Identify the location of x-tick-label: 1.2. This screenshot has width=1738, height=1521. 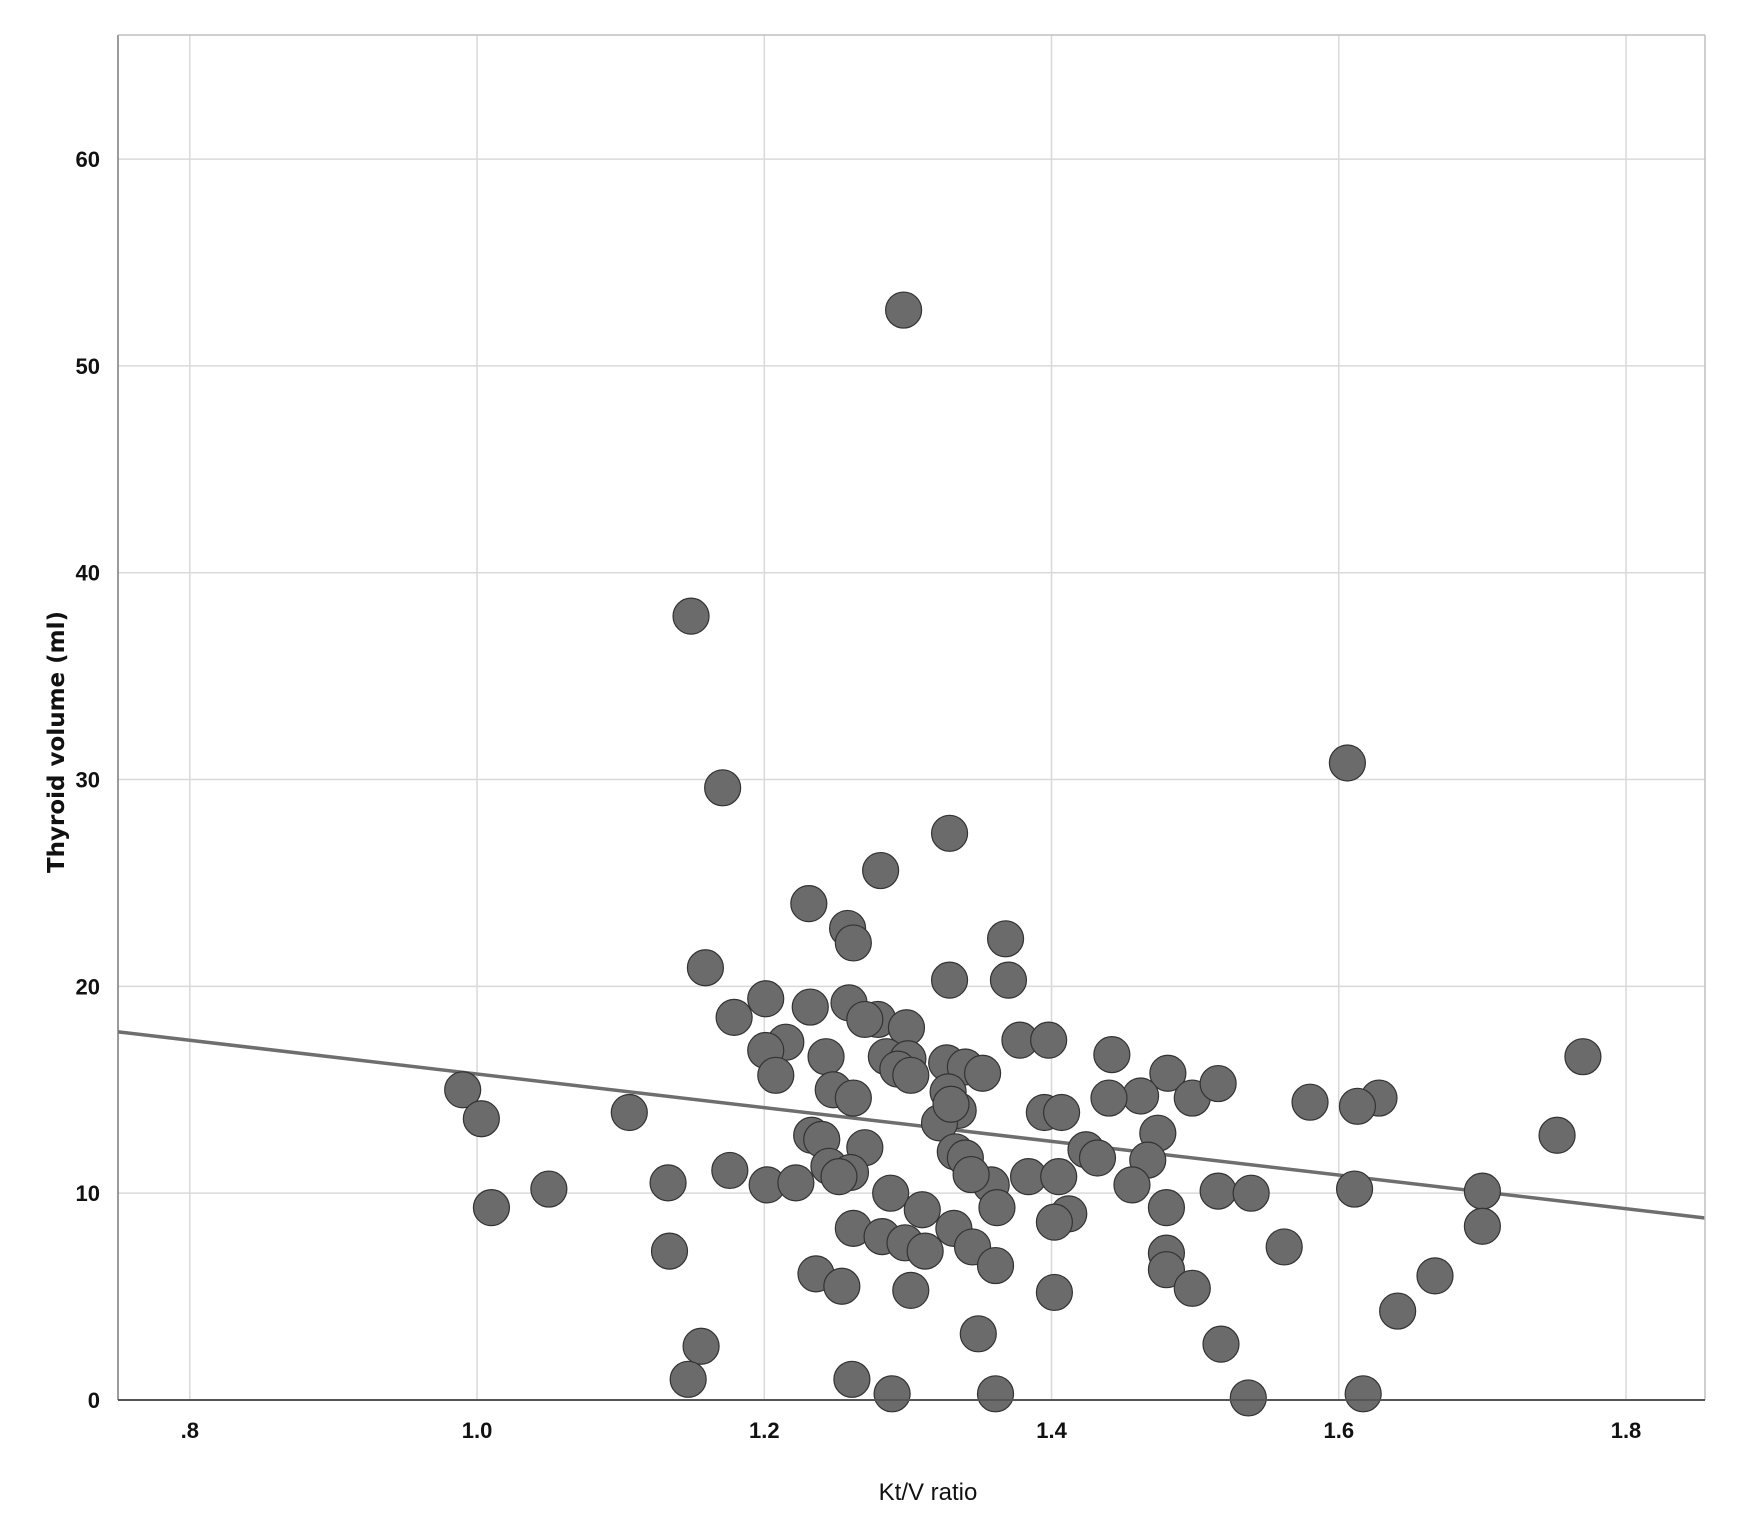
(764, 1430).